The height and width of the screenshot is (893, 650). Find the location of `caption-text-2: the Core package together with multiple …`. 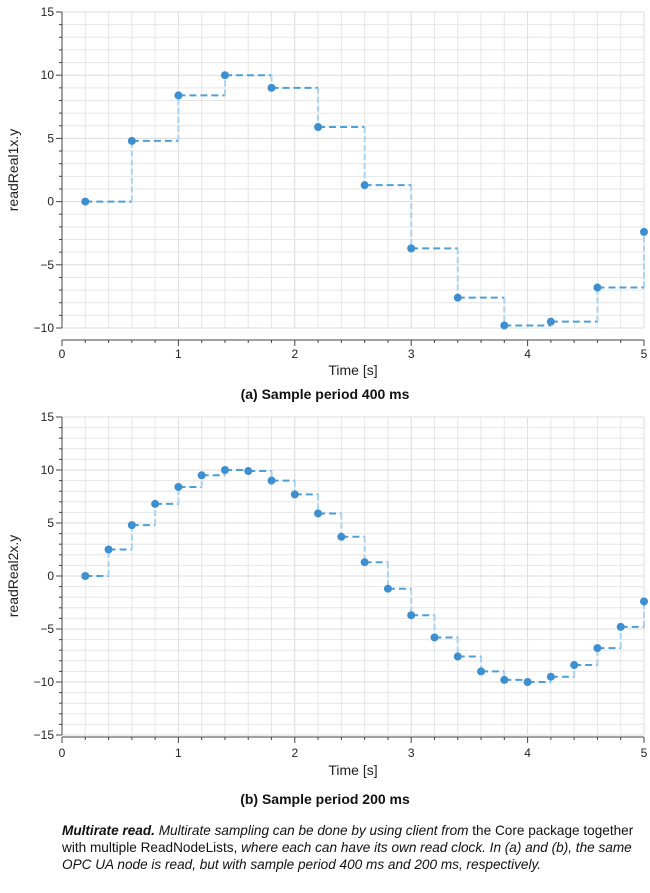

caption-text-2: the Core package together with multiple … is located at coordinates (348, 839).